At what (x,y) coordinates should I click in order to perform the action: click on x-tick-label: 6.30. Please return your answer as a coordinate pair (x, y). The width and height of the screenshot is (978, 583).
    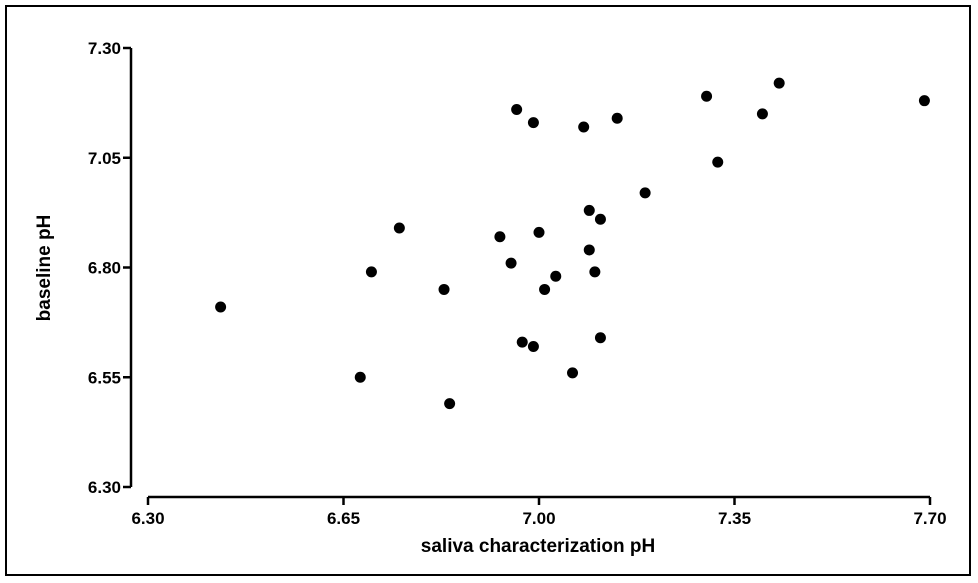
    Looking at the image, I should click on (147, 518).